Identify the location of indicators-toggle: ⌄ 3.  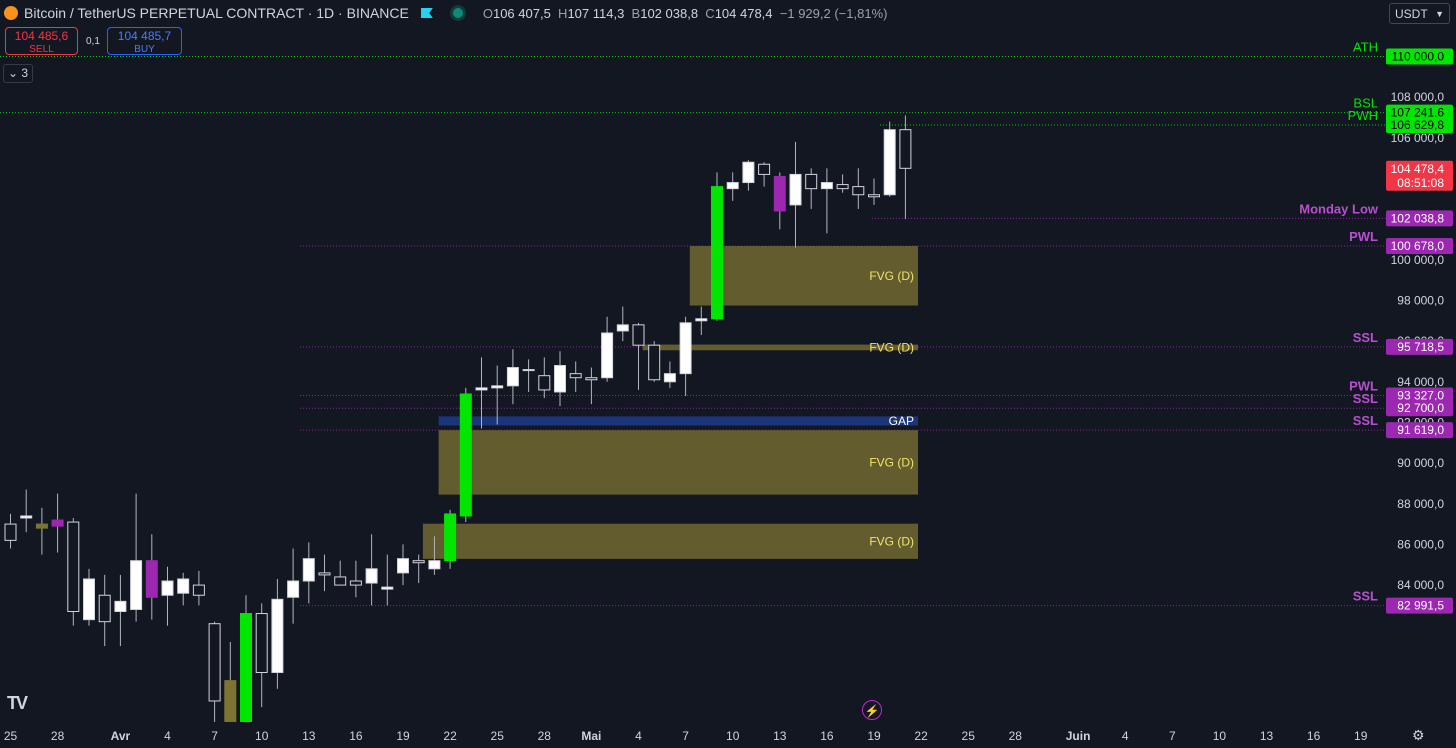
(18, 73).